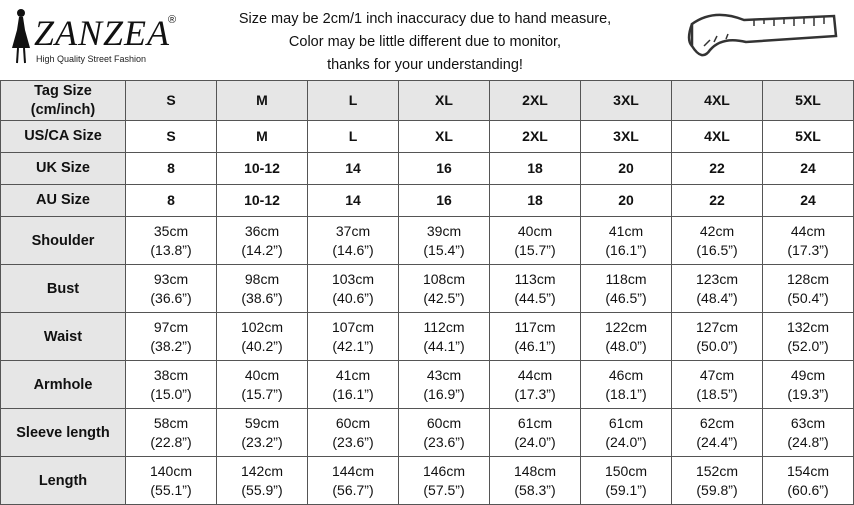  Describe the element at coordinates (535, 374) in the screenshot. I see `cm-value: 44cm` at that location.